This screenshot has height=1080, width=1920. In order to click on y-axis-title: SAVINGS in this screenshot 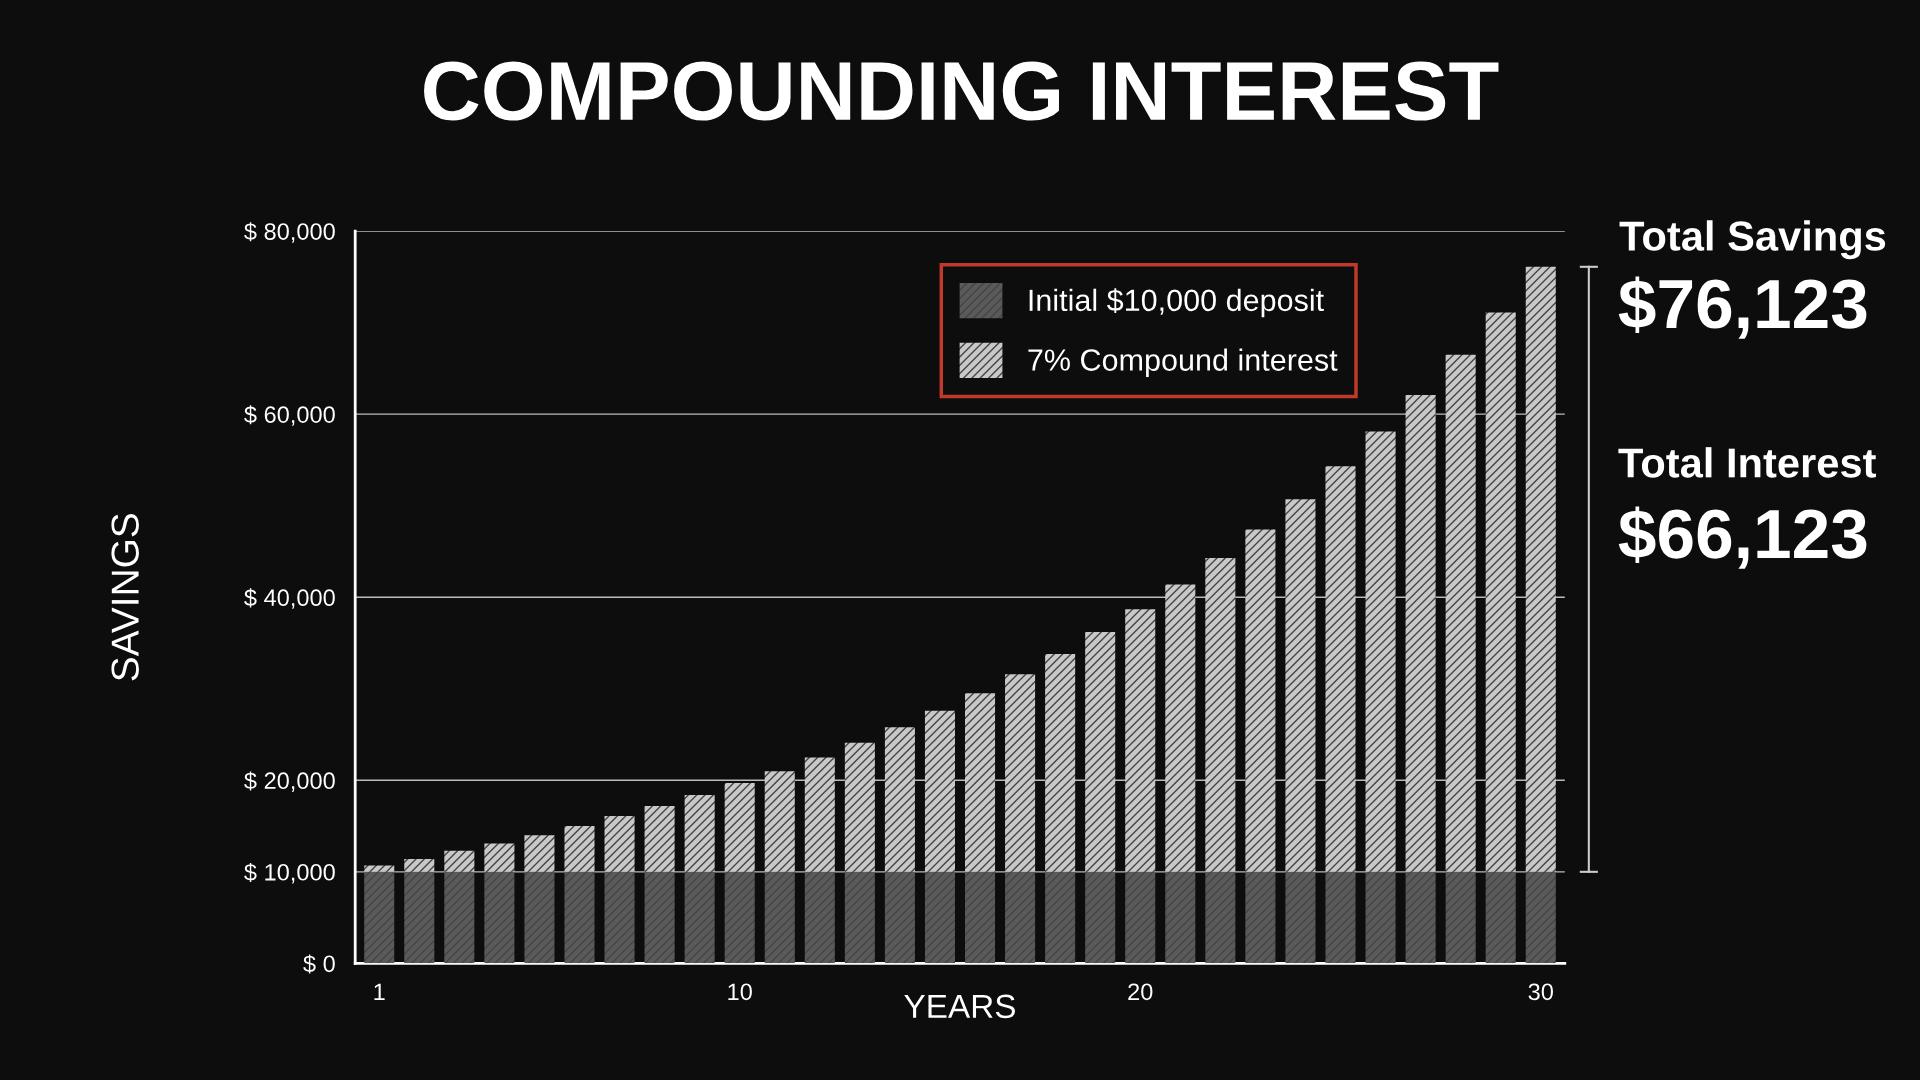, I will do `click(125, 597)`.